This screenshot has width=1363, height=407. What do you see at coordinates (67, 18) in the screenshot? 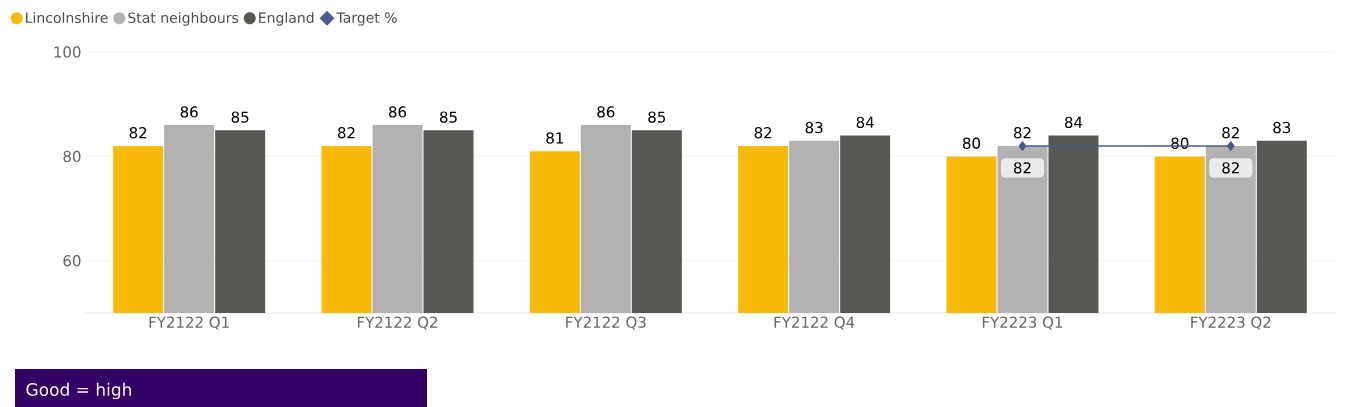
I see `legend-label: Lincolnshire` at bounding box center [67, 18].